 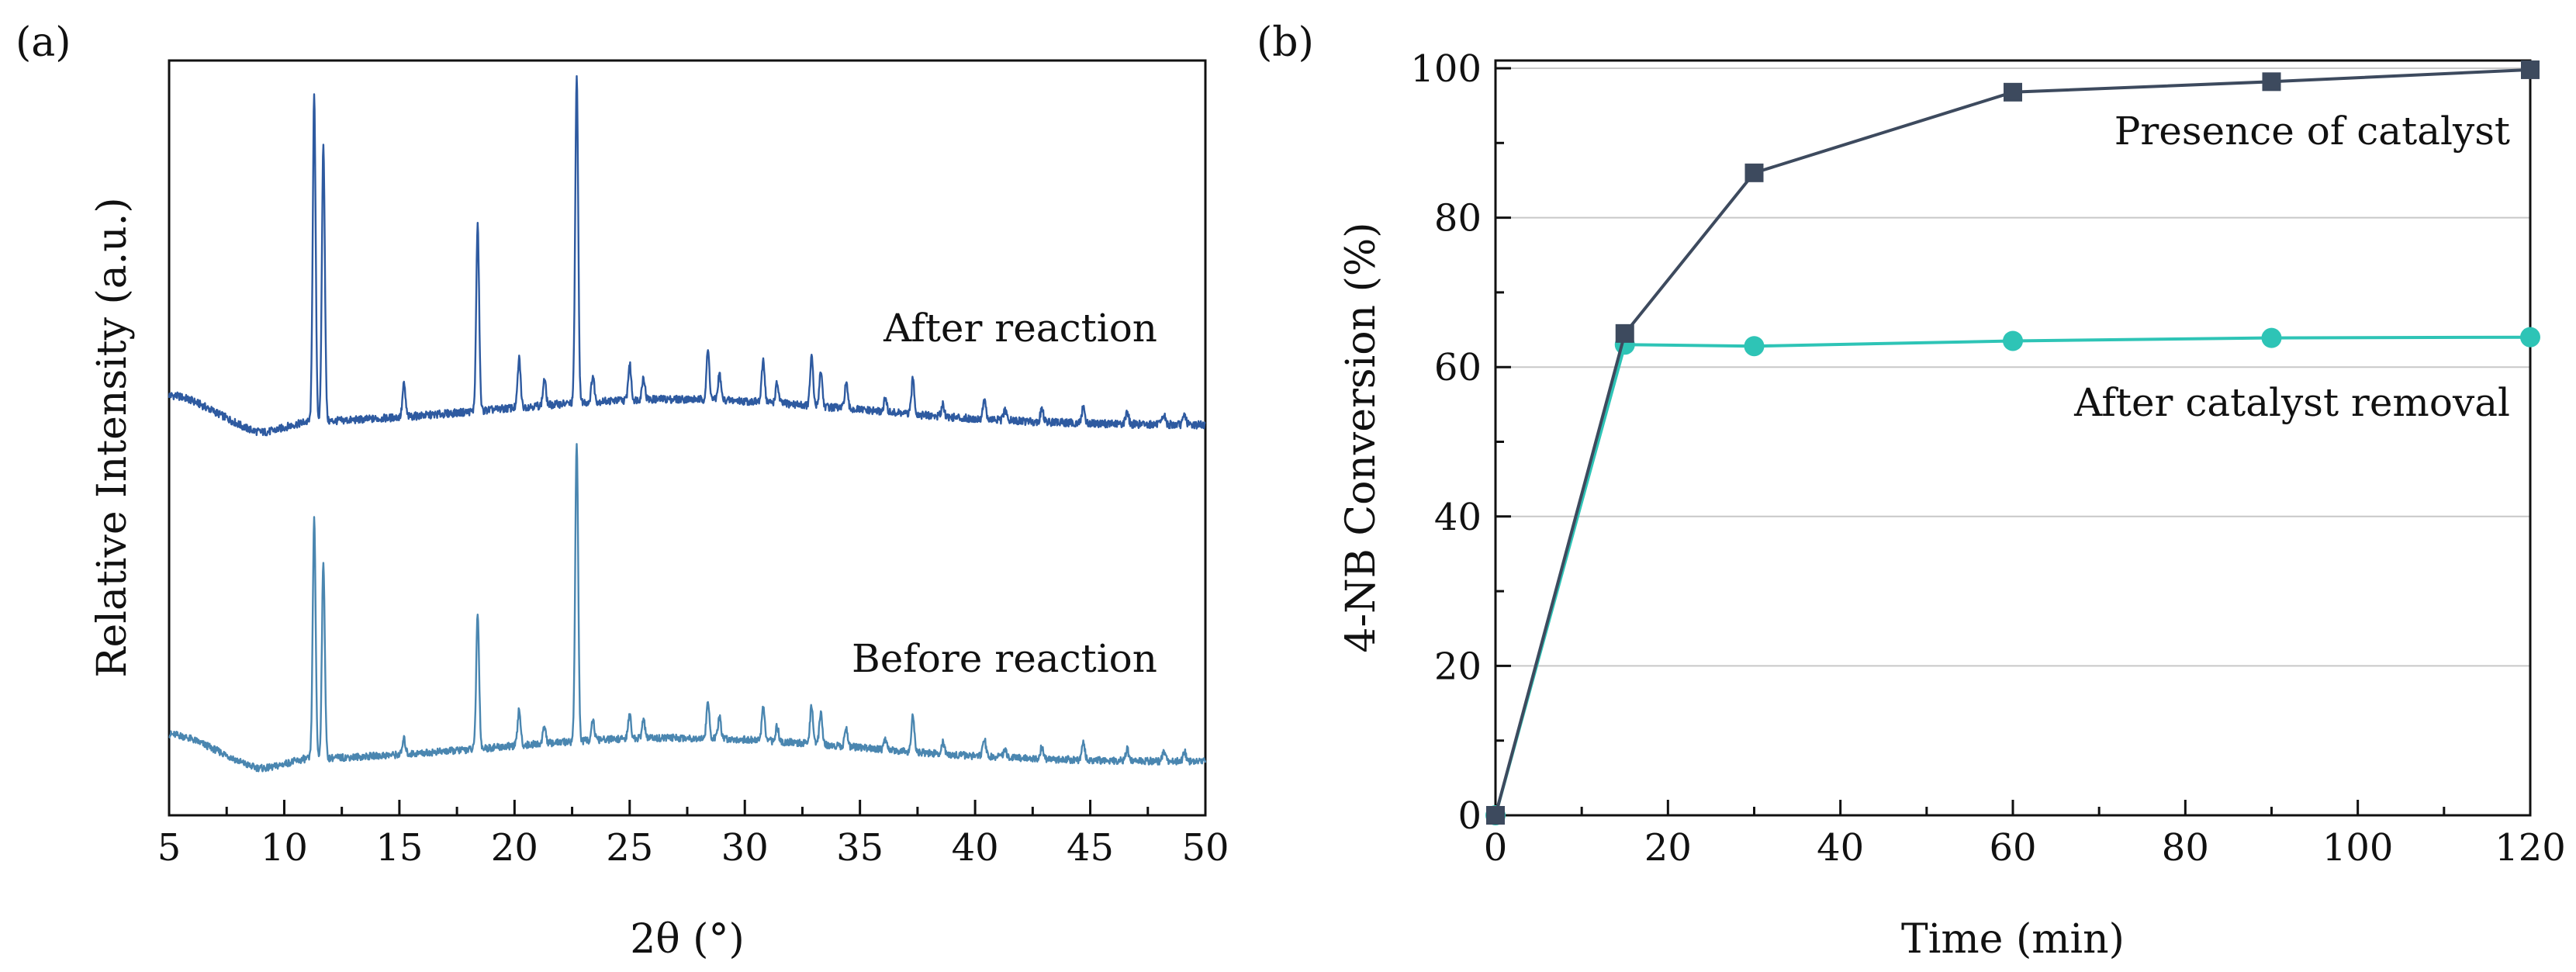 I want to click on x-tick-label-80: 80, so click(x=2185, y=848).